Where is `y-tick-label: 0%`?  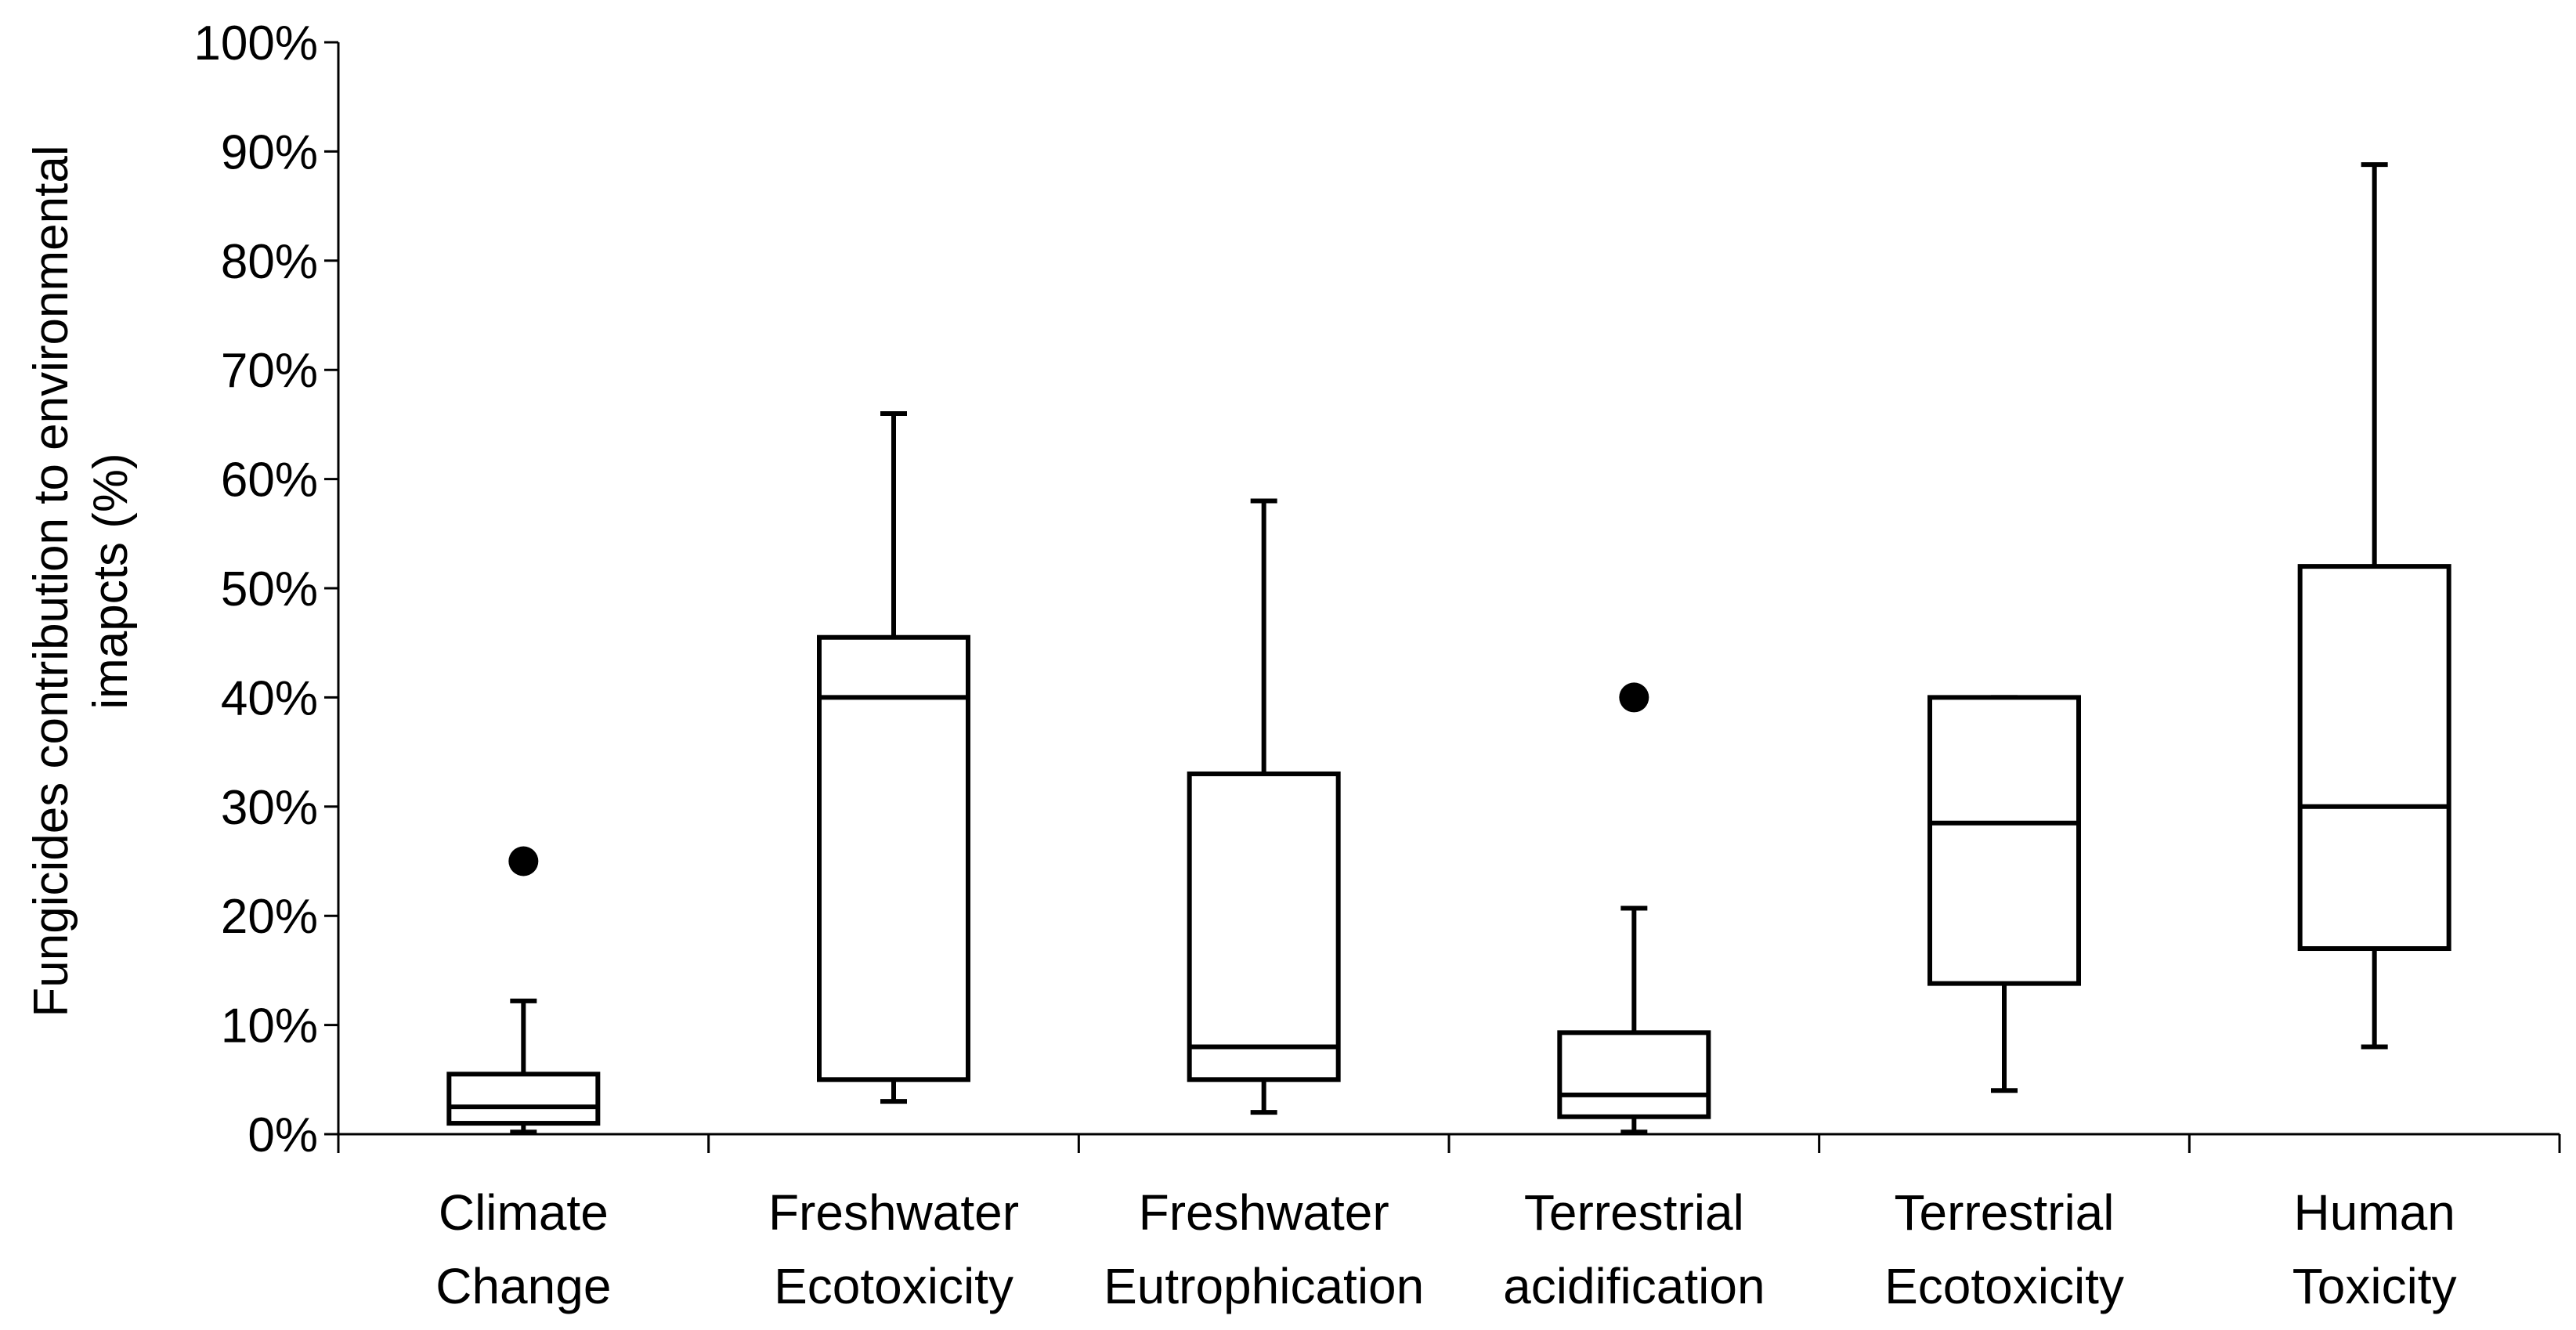
y-tick-label: 0% is located at coordinates (282, 1135).